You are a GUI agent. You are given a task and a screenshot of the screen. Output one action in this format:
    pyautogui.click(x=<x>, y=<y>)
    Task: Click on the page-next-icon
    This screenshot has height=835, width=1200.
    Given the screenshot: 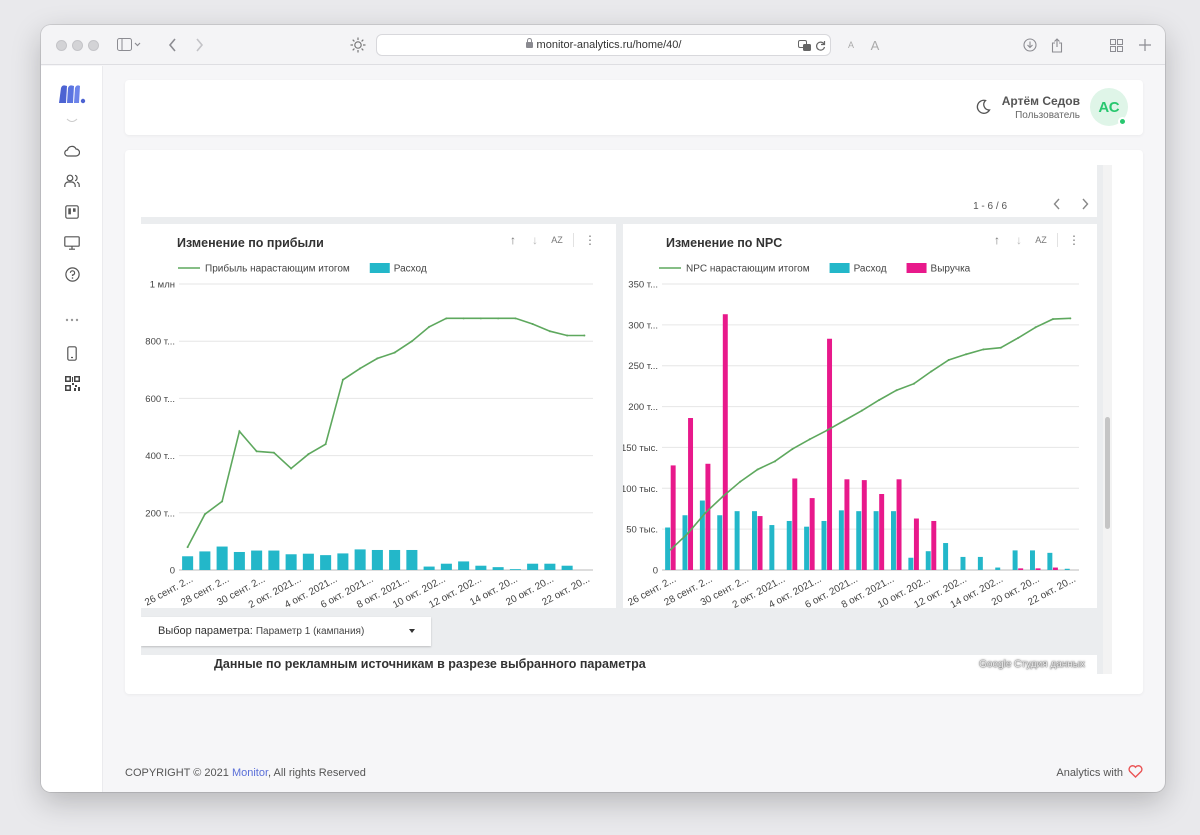 What is the action you would take?
    pyautogui.click(x=1085, y=205)
    